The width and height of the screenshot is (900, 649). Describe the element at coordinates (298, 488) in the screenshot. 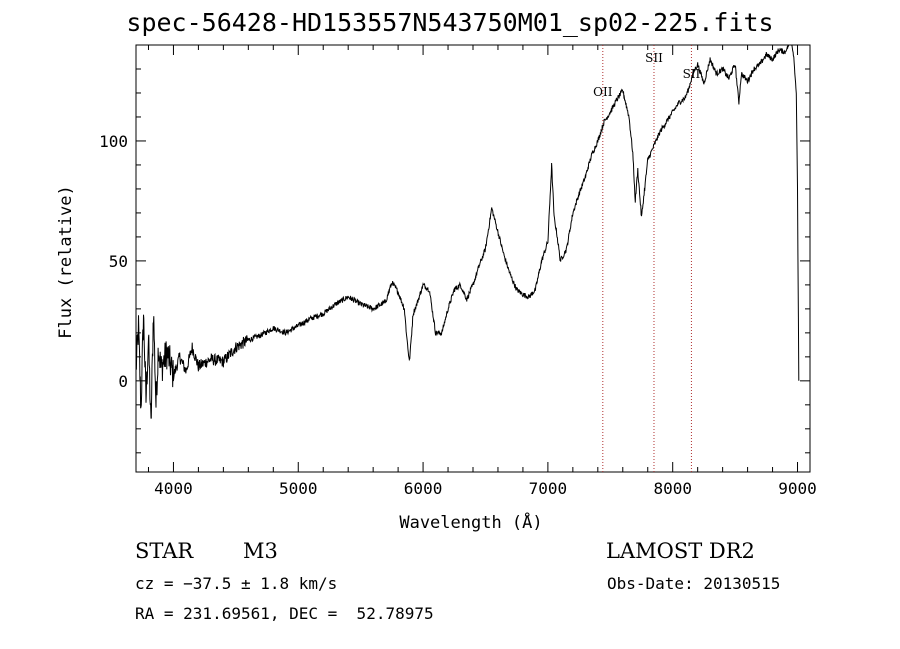

I see `x-tick-label: 5000` at that location.